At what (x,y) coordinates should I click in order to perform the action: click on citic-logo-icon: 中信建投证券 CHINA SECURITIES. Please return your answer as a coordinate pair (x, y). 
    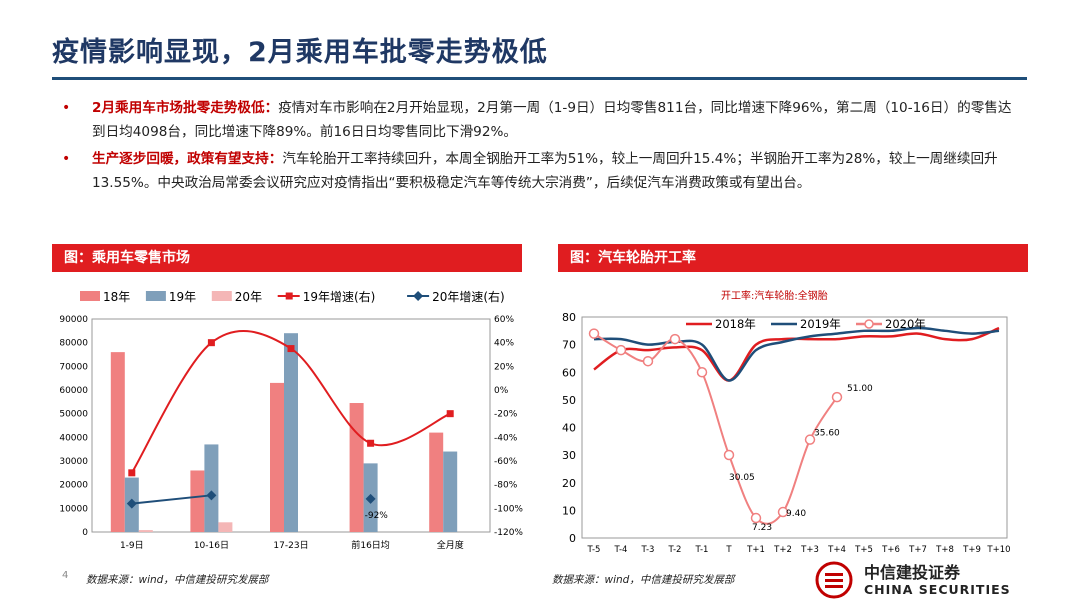
    Looking at the image, I should click on (913, 580).